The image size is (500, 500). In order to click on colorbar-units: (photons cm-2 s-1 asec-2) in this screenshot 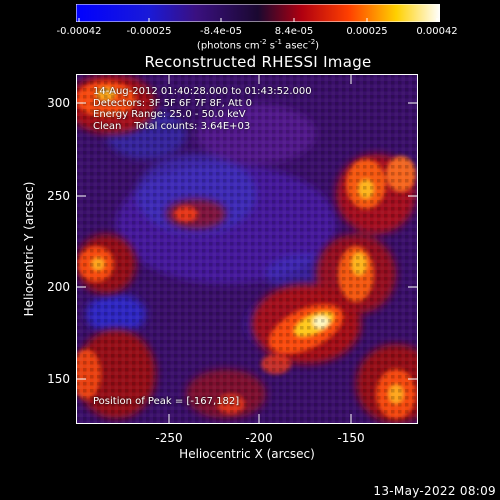, I will do `click(258, 45)`.